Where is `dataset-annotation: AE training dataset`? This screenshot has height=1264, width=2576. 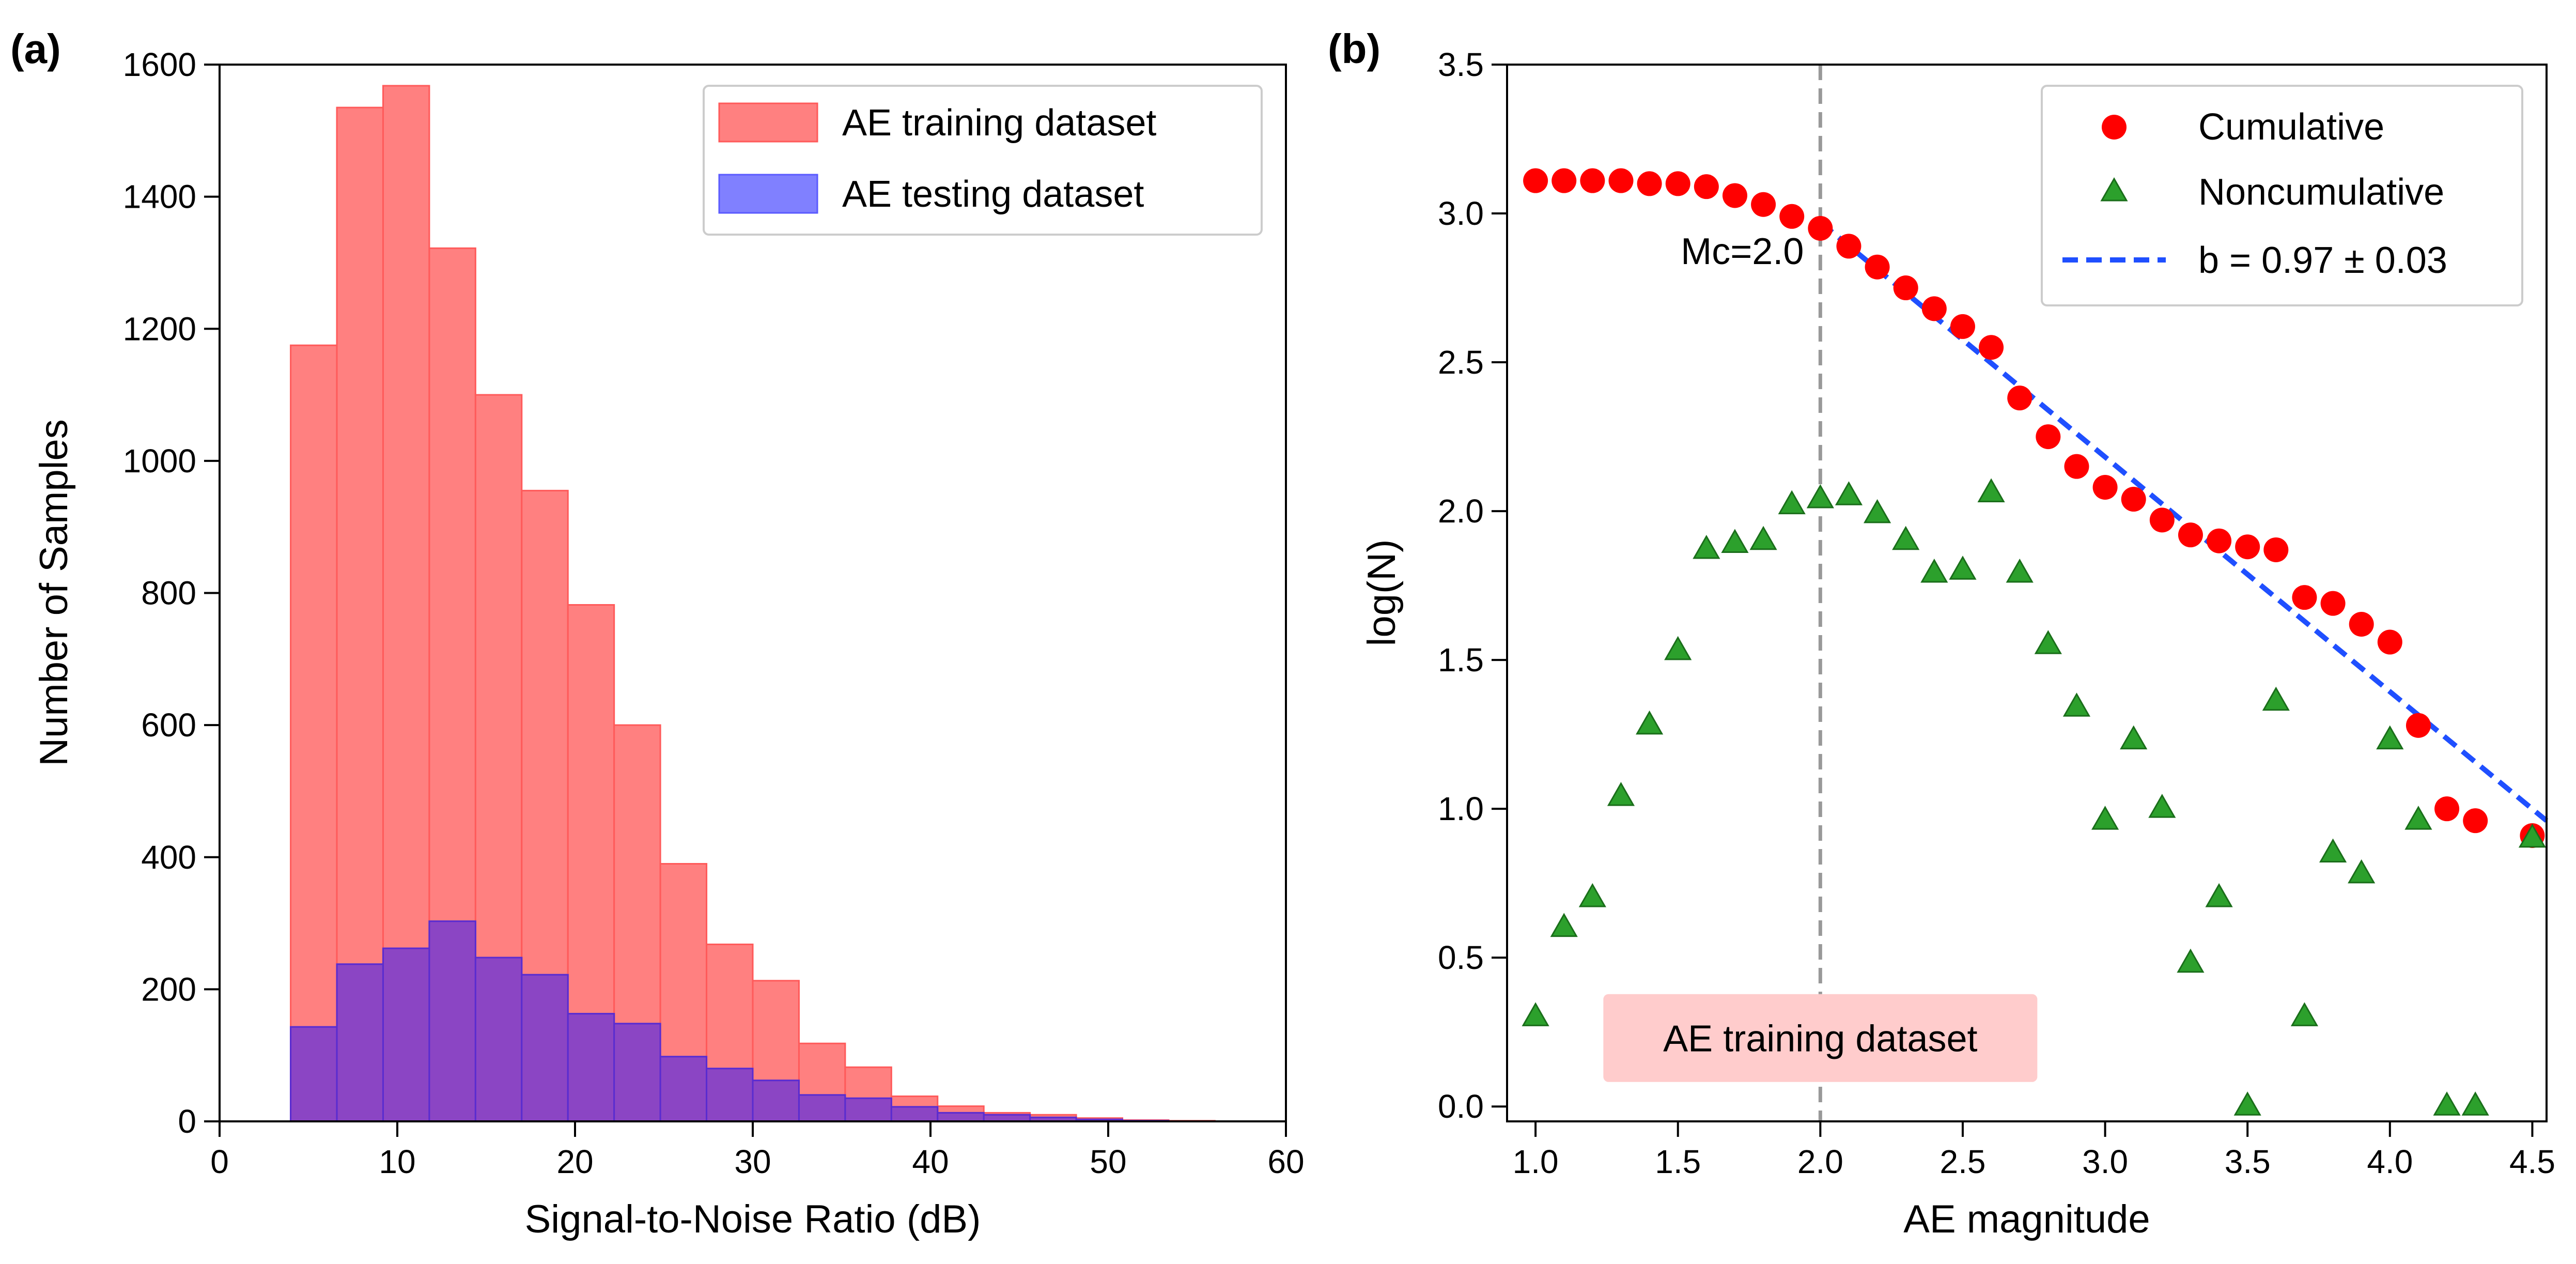
dataset-annotation: AE training dataset is located at coordinates (1820, 1038).